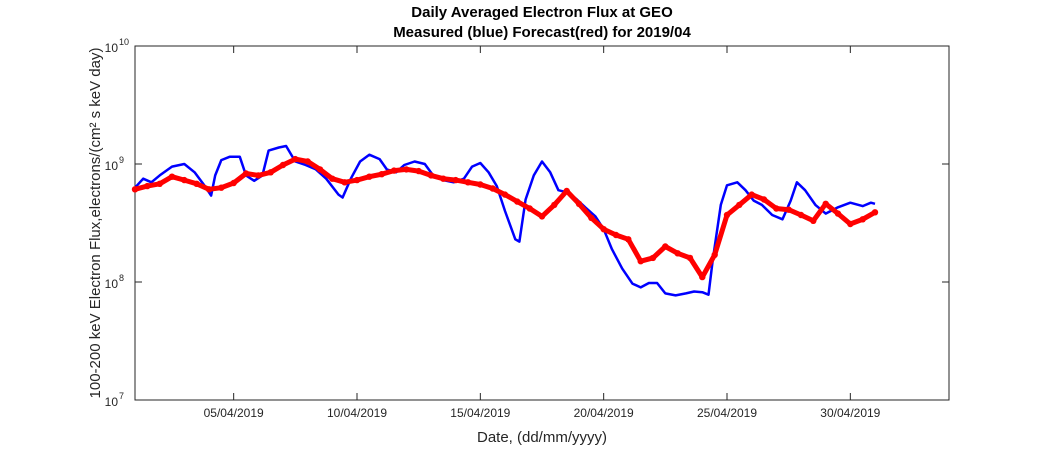 This screenshot has height=450, width=1050. Describe the element at coordinates (121, 396) in the screenshot. I see `y-tick-exponent: 7` at that location.